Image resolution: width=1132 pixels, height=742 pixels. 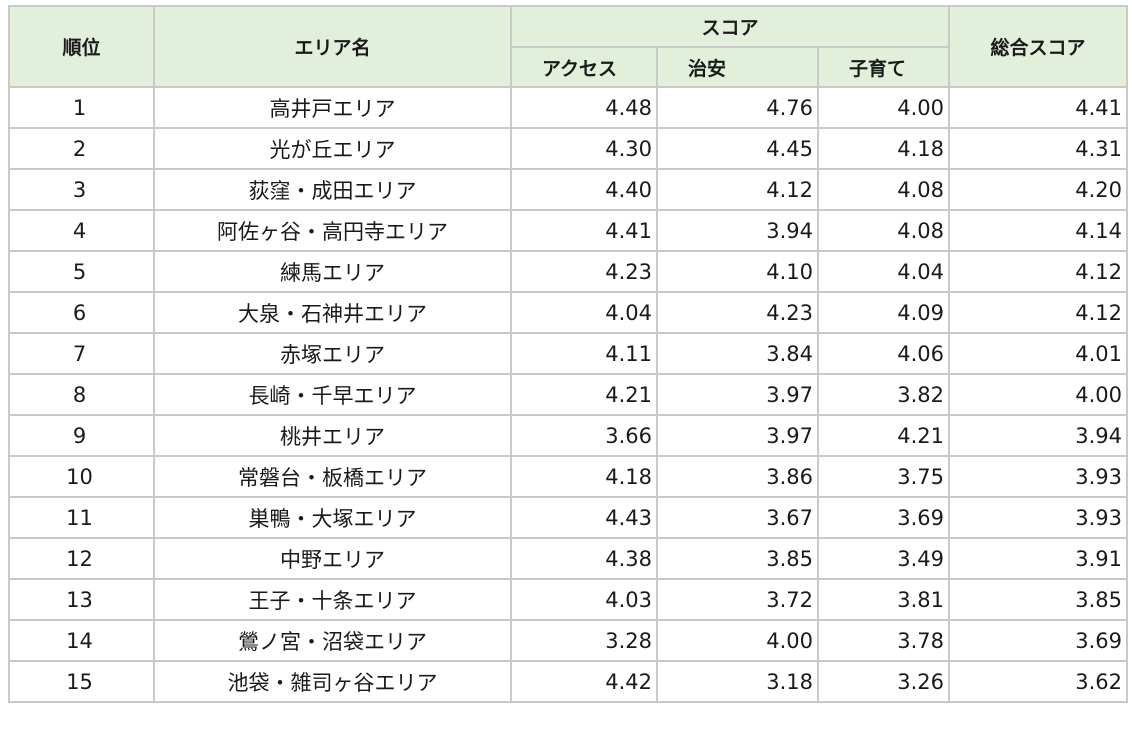 I want to click on rank-cell: 5, so click(x=81, y=271).